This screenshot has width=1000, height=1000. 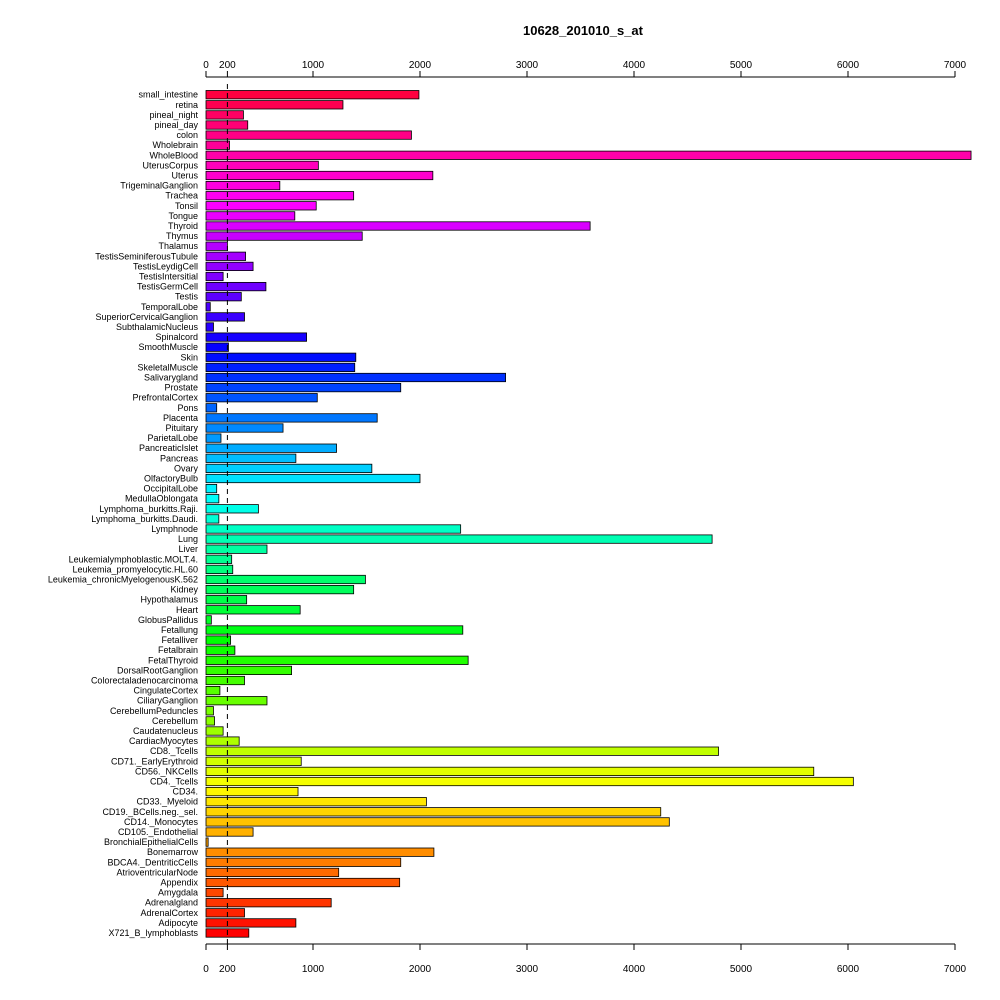 What do you see at coordinates (181, 388) in the screenshot?
I see `category-label: Prostate` at bounding box center [181, 388].